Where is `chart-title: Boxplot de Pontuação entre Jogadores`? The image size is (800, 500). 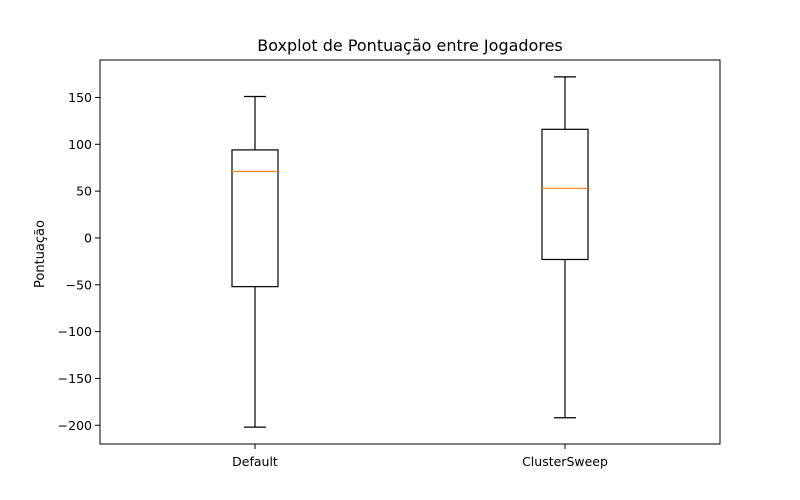
chart-title: Boxplot de Pontuação entre Jogadores is located at coordinates (410, 45).